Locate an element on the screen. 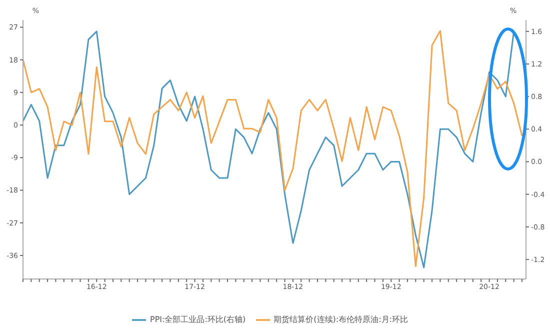 The image size is (550, 333). legend-label: 期货结算价(连续):布伦特原油:月:环比 is located at coordinates (341, 319).